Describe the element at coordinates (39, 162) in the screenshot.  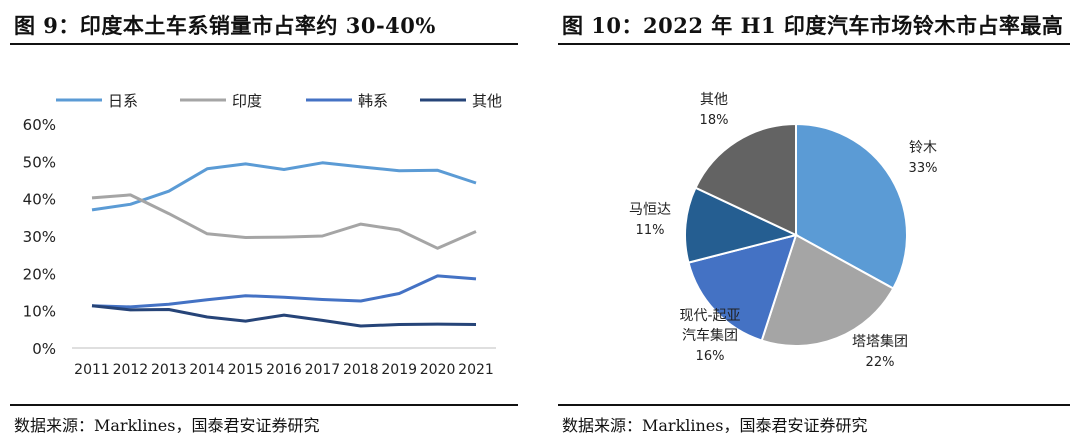
I see `y-tick-label: 50%` at that location.